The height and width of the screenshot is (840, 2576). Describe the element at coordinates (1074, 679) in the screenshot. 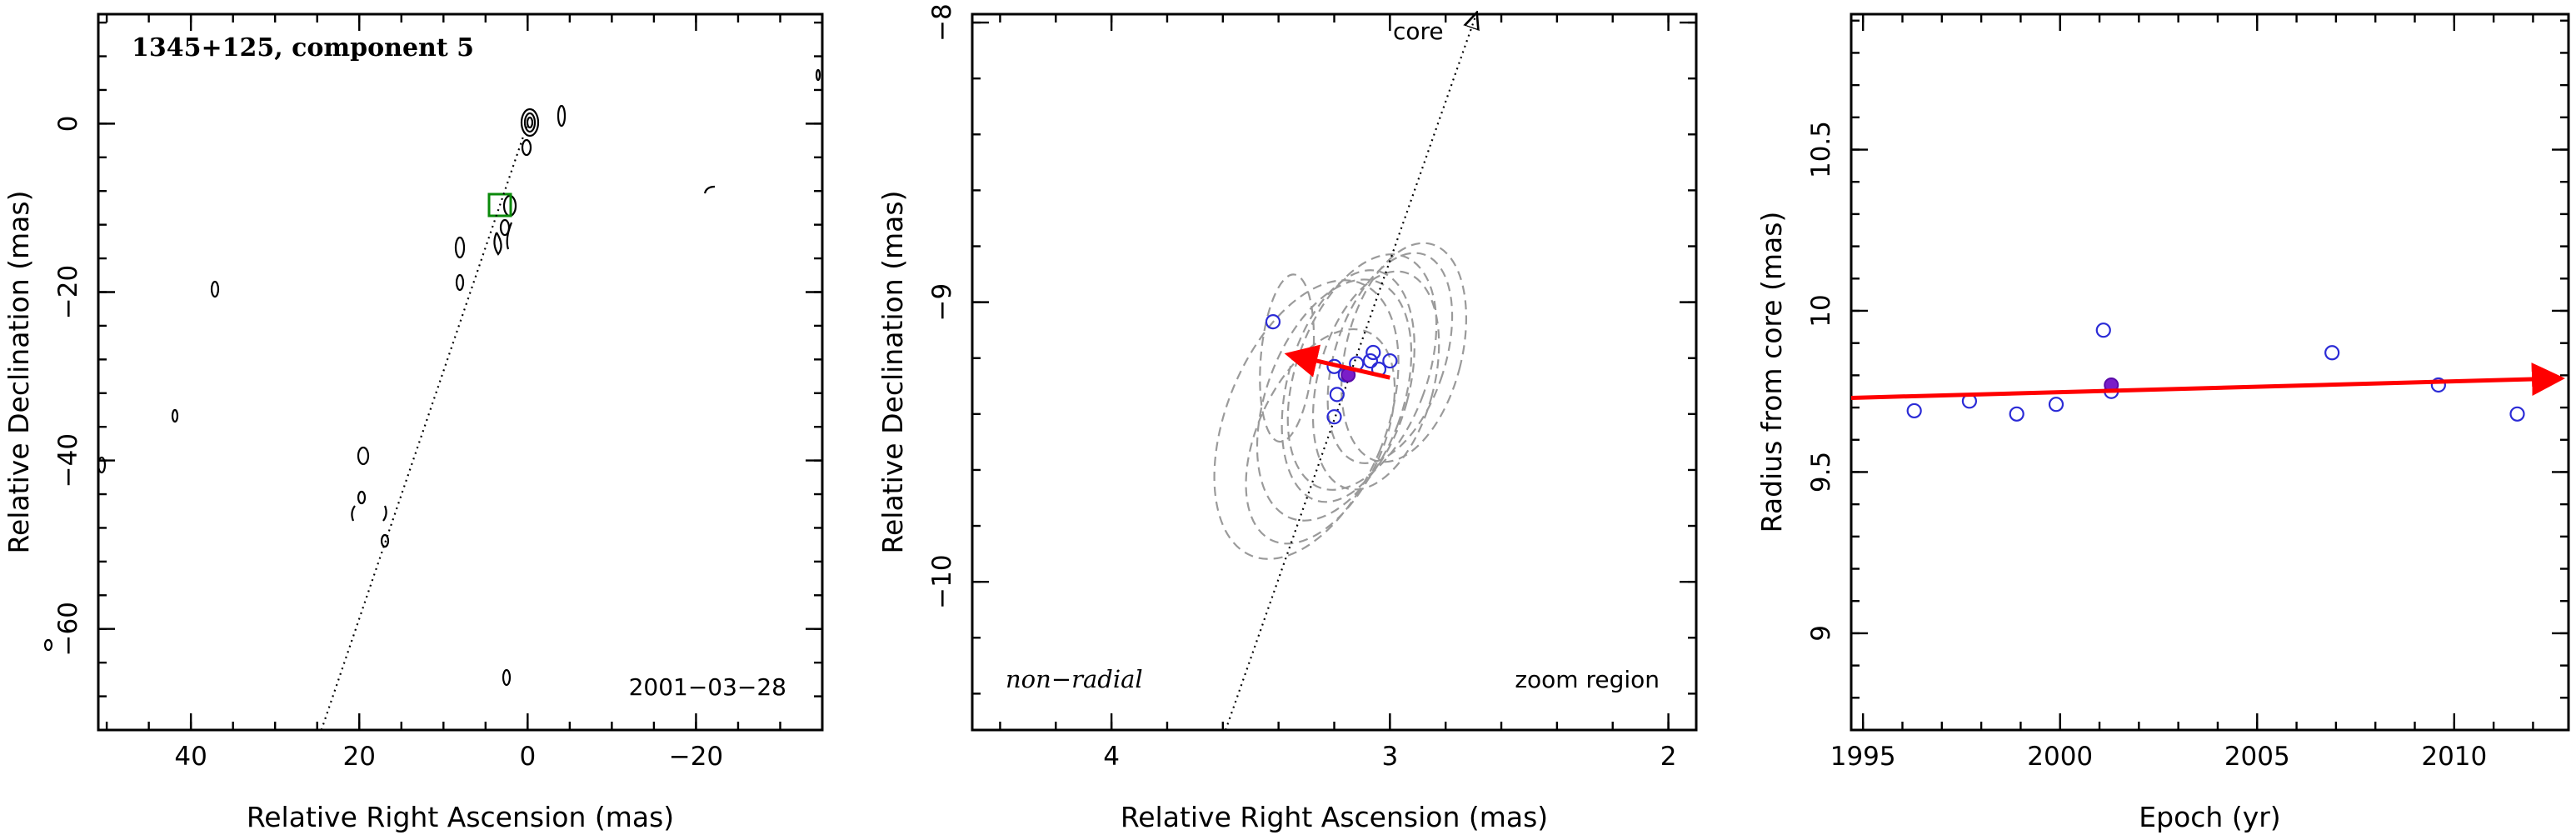

I see `non-radial-label: non−radial` at that location.